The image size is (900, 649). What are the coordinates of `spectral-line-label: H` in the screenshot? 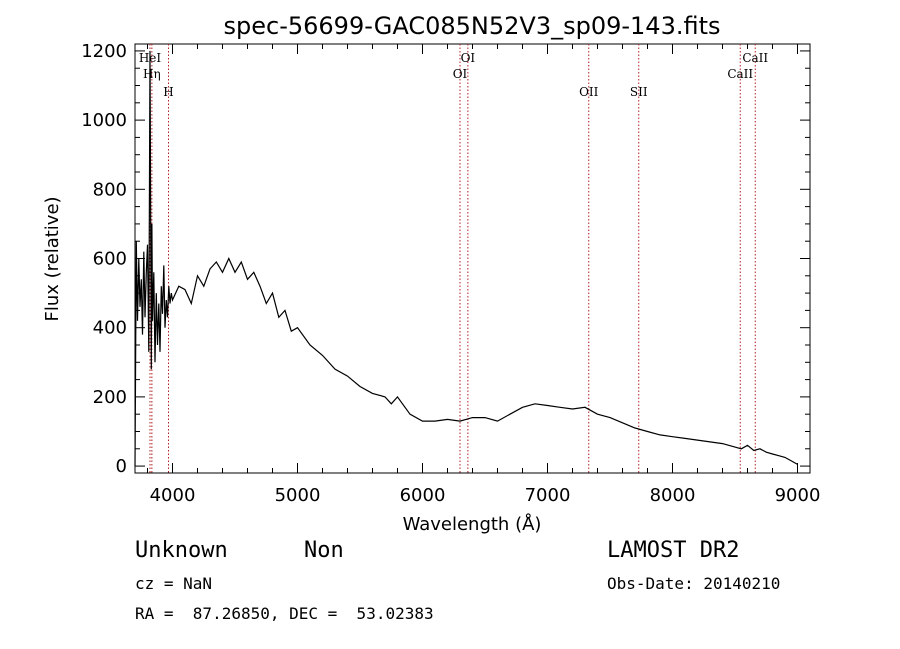 It's located at (168, 92).